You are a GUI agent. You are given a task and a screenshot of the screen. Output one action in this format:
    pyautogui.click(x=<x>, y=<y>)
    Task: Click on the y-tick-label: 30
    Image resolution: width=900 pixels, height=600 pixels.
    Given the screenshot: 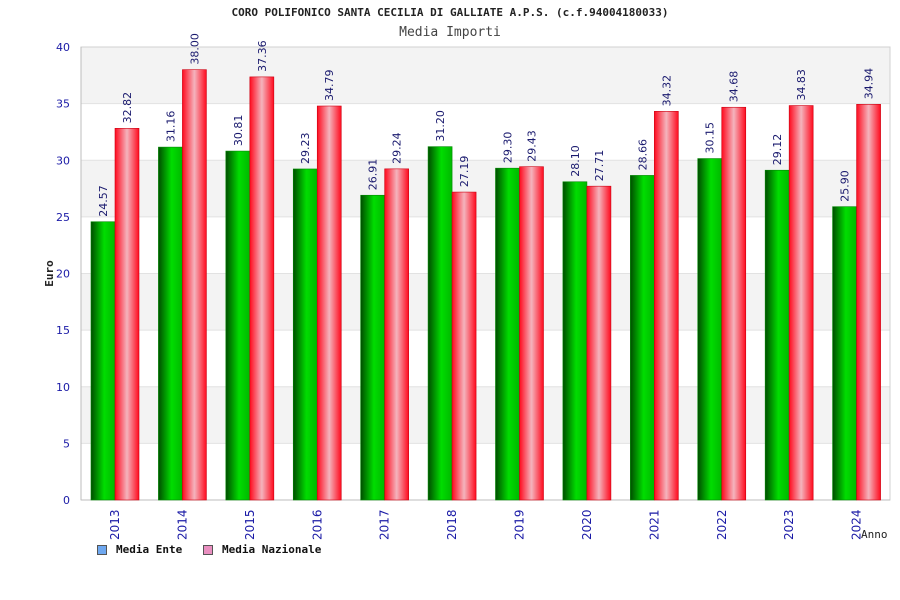 What is the action you would take?
    pyautogui.click(x=63, y=160)
    